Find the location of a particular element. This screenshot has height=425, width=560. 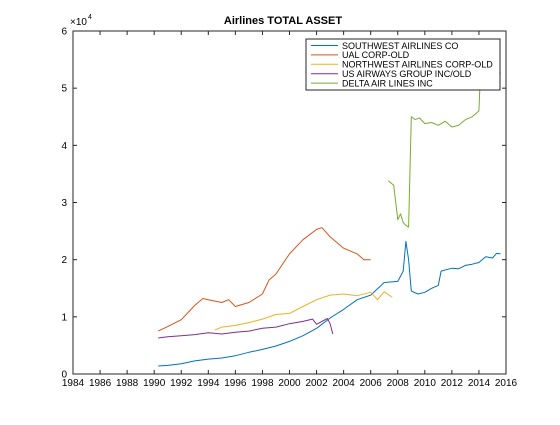

x-tick-label: 2000 is located at coordinates (289, 383).